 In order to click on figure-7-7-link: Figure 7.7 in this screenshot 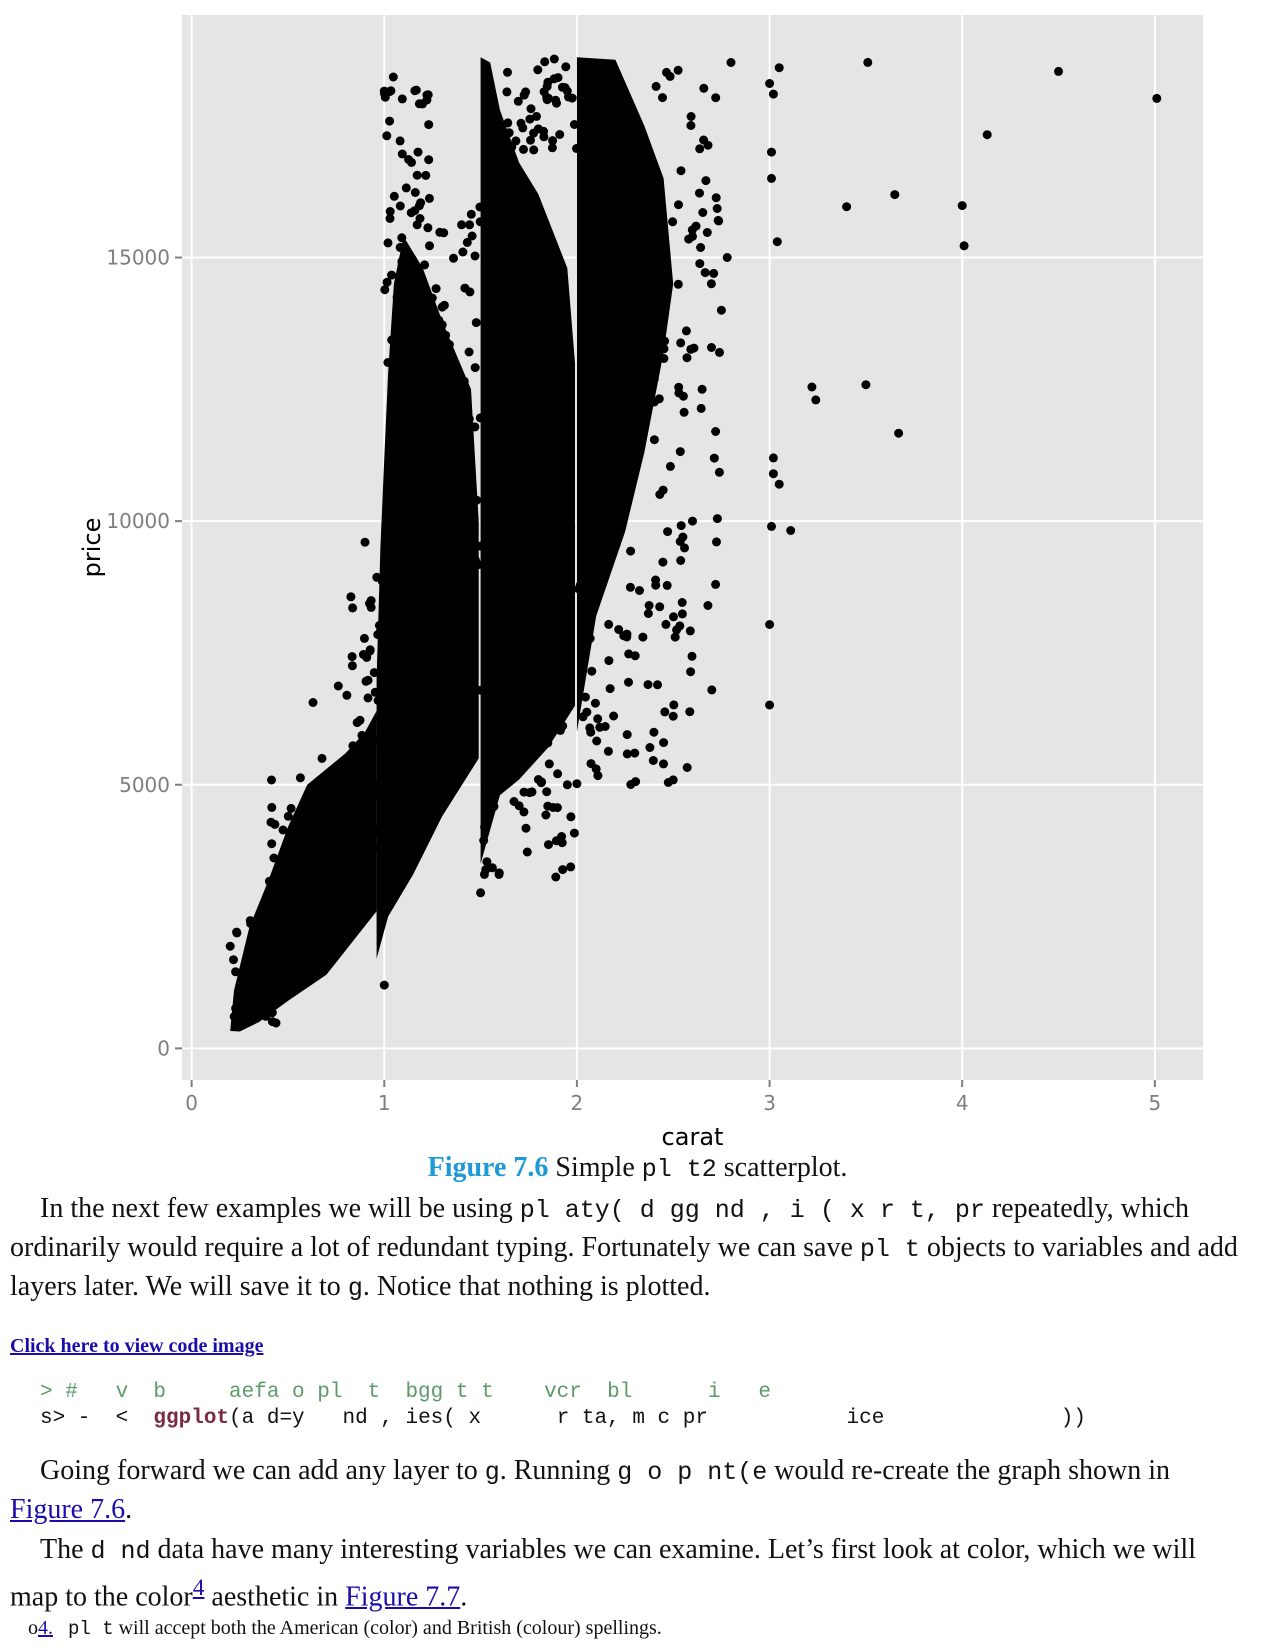, I will do `click(403, 1597)`.